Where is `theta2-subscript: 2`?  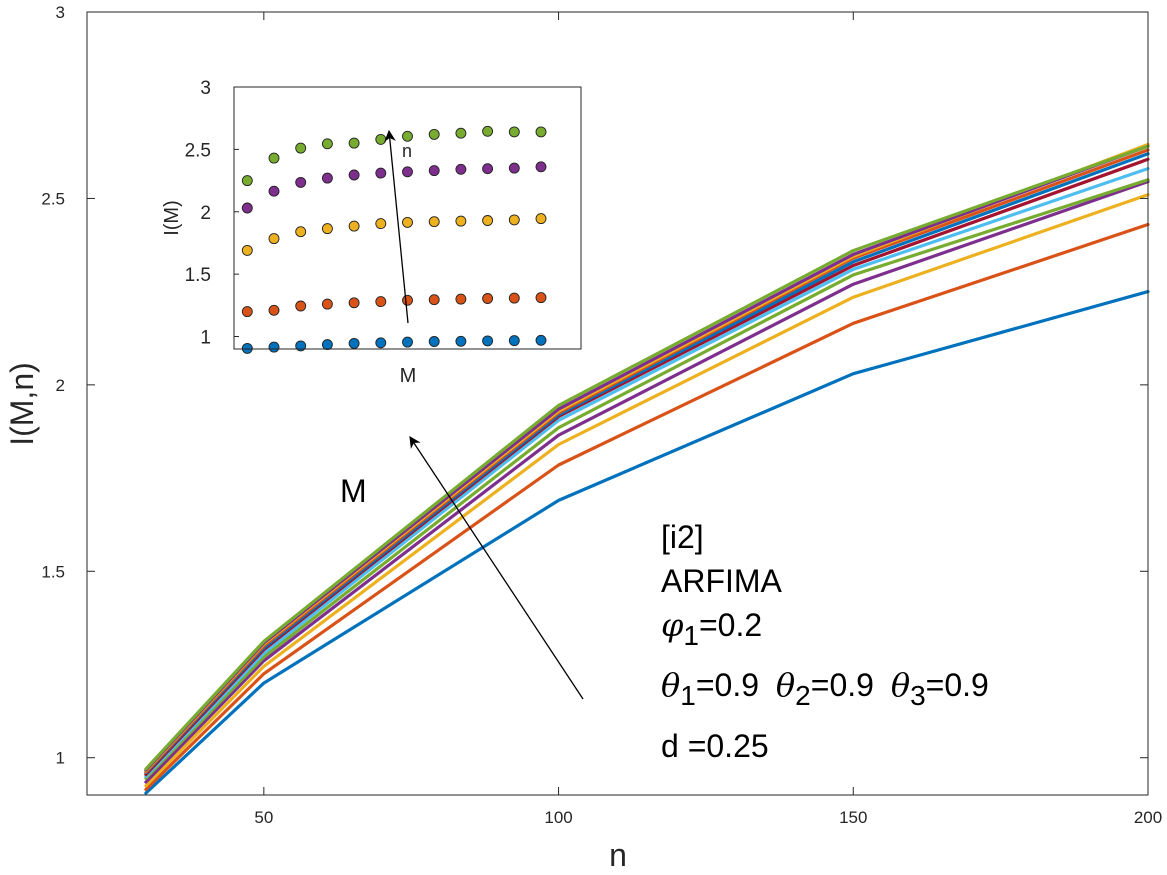 theta2-subscript: 2 is located at coordinates (803, 695).